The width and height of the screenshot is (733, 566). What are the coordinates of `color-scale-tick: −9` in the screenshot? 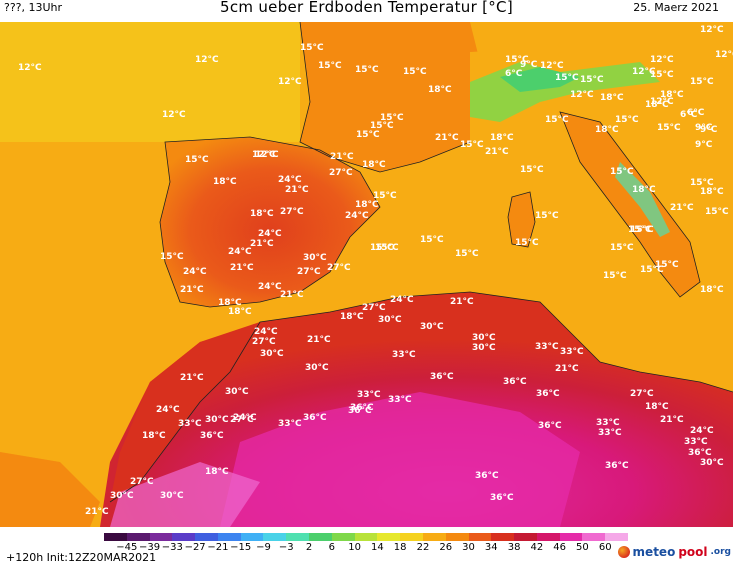 It's located at (263, 547).